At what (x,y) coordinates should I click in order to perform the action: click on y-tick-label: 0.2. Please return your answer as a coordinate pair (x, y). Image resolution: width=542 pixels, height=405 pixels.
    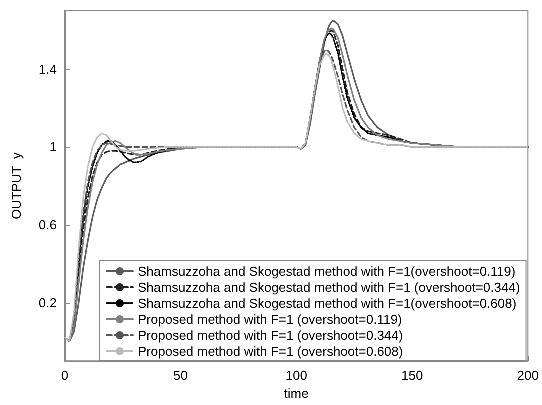
    Looking at the image, I should click on (47, 302).